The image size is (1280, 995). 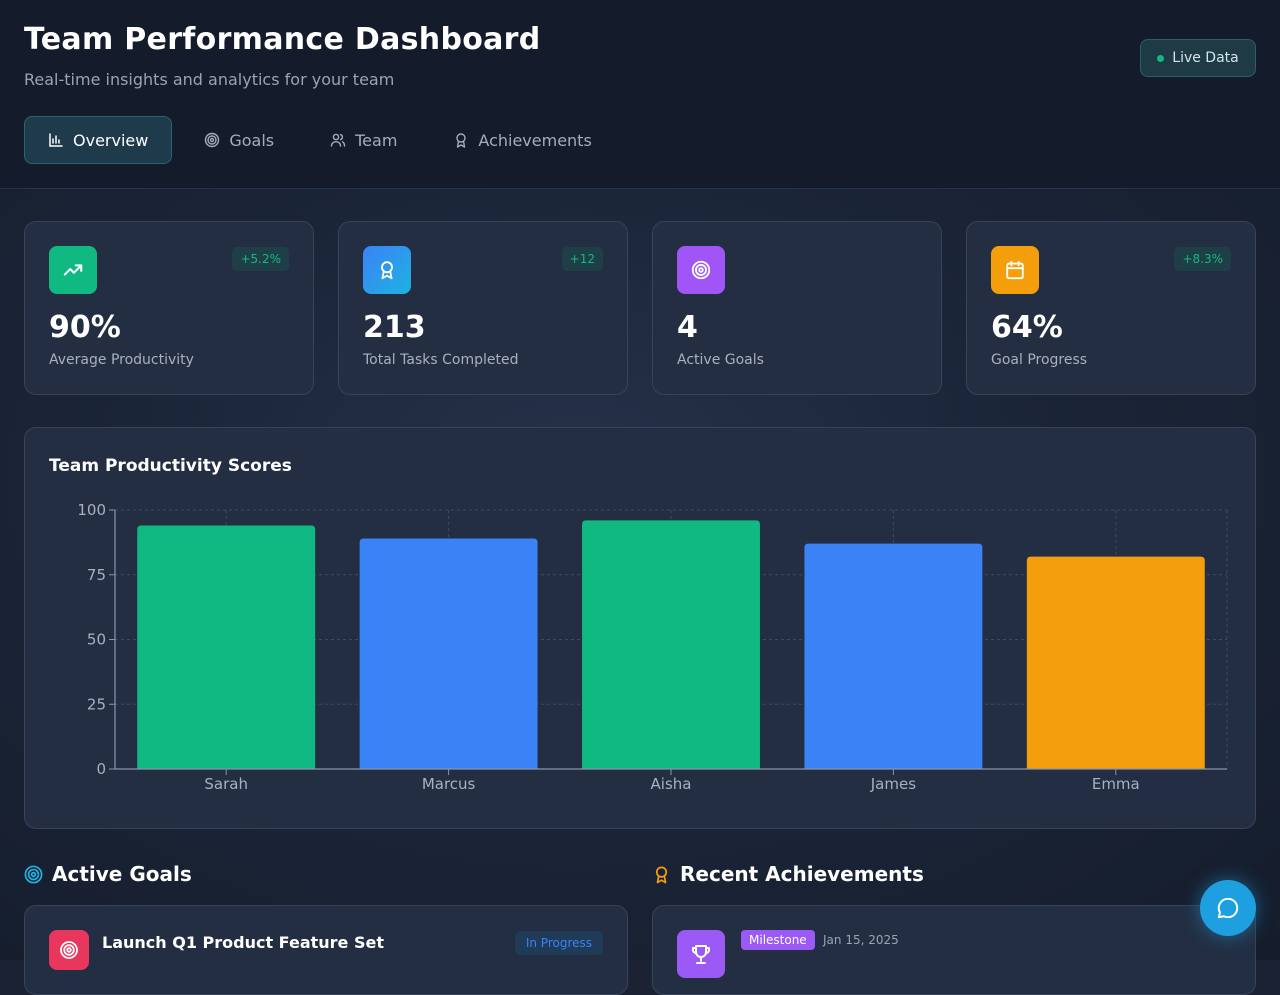 I want to click on x-tick-label: Emma, so click(x=1116, y=784).